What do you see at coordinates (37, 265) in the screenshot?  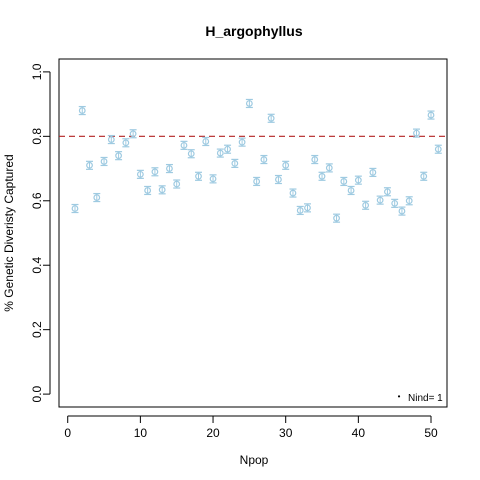 I see `y-tick-label: 0.4` at bounding box center [37, 265].